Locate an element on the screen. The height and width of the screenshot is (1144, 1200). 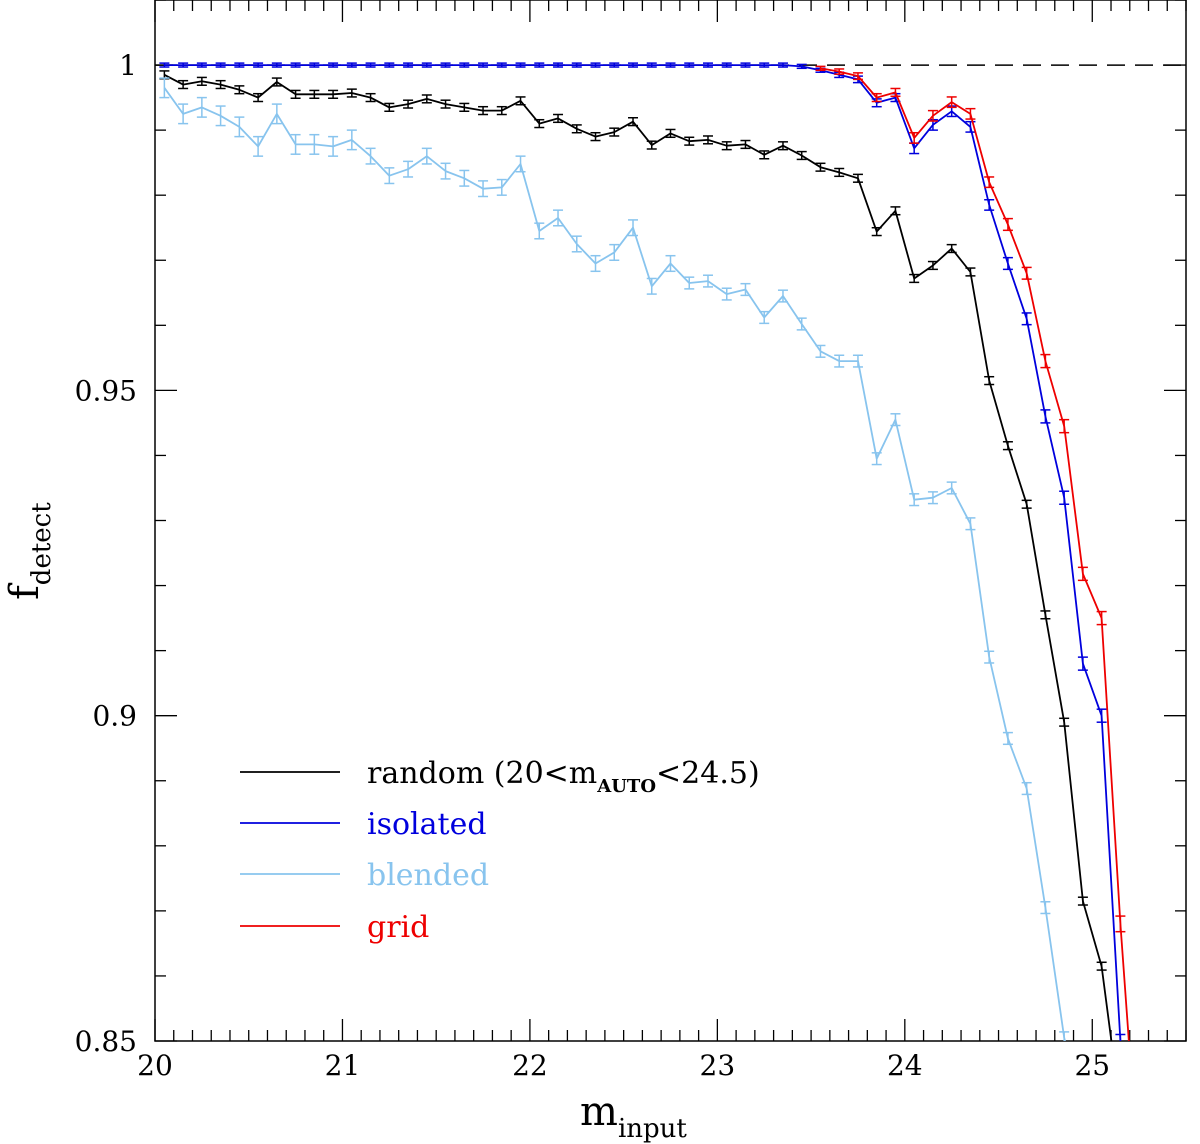
x-tick-label: 20 is located at coordinates (155, 1065).